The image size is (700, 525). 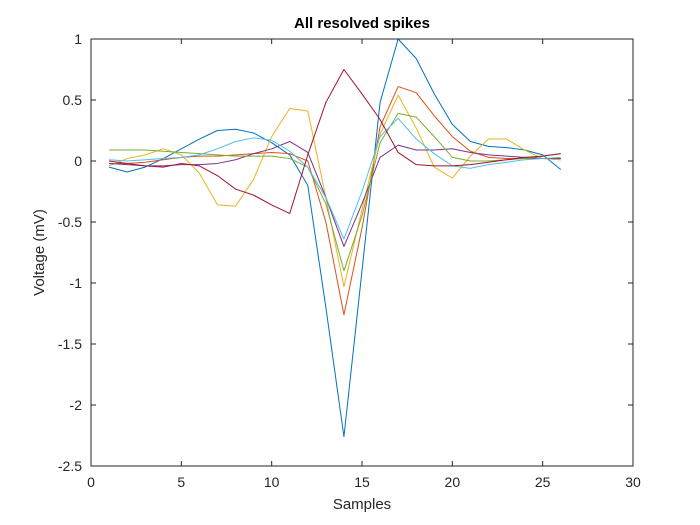 What do you see at coordinates (543, 482) in the screenshot?
I see `x-tick-label: 25` at bounding box center [543, 482].